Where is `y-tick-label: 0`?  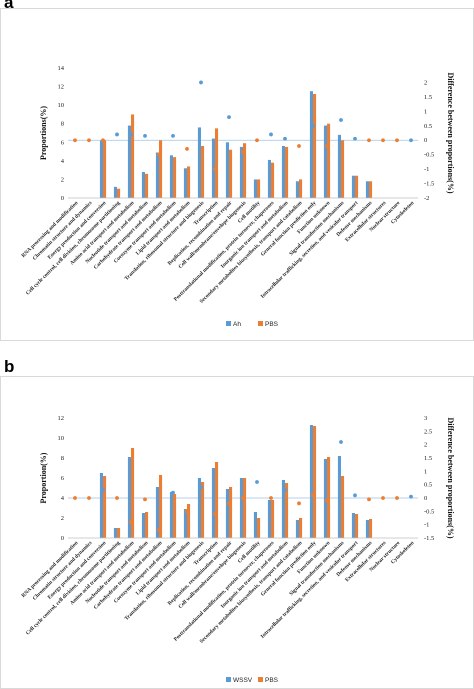
y-tick-label: 0 is located at coordinates (62, 538).